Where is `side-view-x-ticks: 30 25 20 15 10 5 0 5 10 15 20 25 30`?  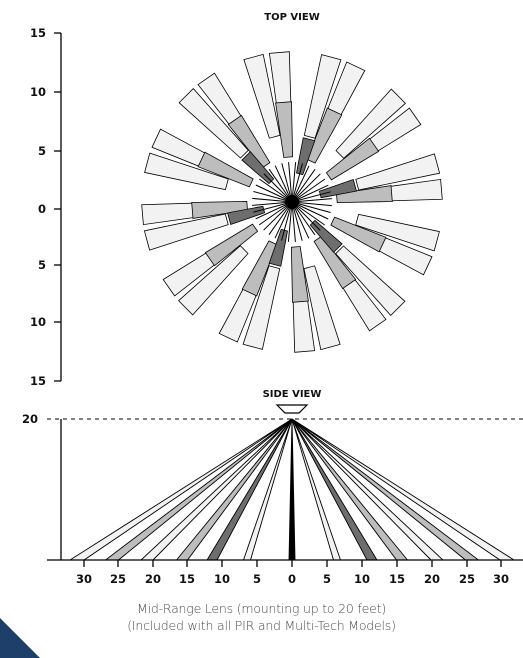 side-view-x-ticks: 30 25 20 15 10 5 0 5 10 15 20 25 30 is located at coordinates (292, 573).